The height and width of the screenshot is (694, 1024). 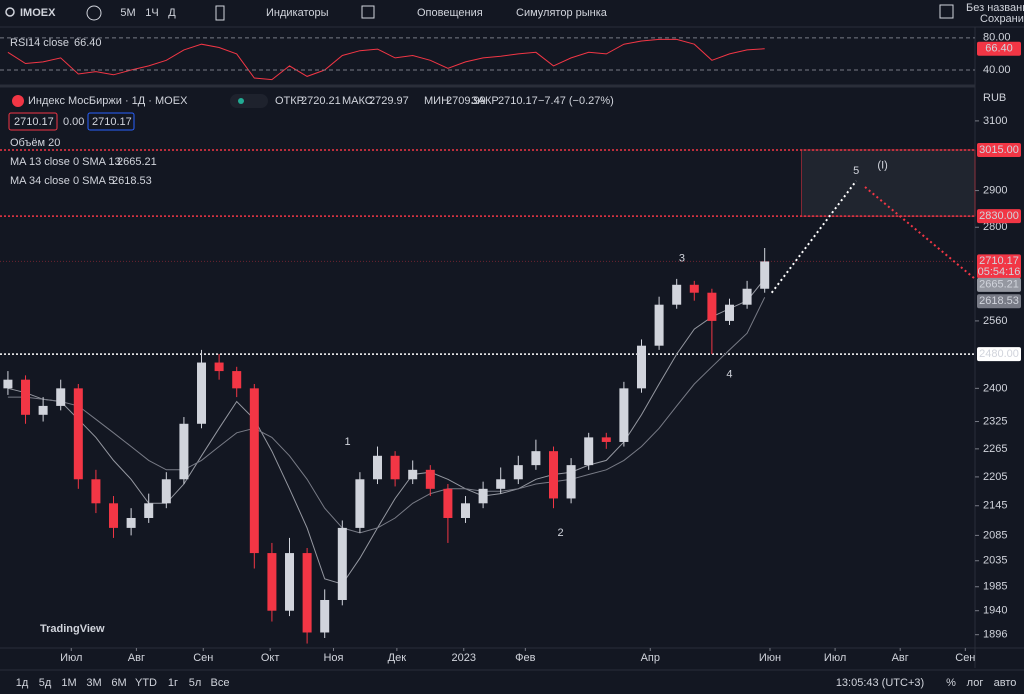 I want to click on interval: Д, so click(x=172, y=13).